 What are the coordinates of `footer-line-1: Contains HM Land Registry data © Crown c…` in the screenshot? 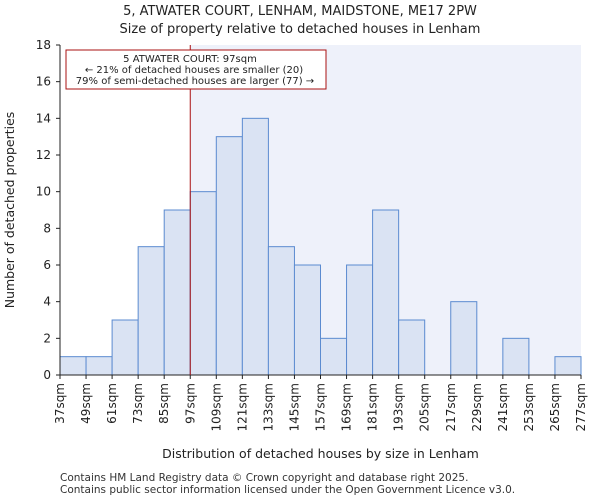 It's located at (264, 478).